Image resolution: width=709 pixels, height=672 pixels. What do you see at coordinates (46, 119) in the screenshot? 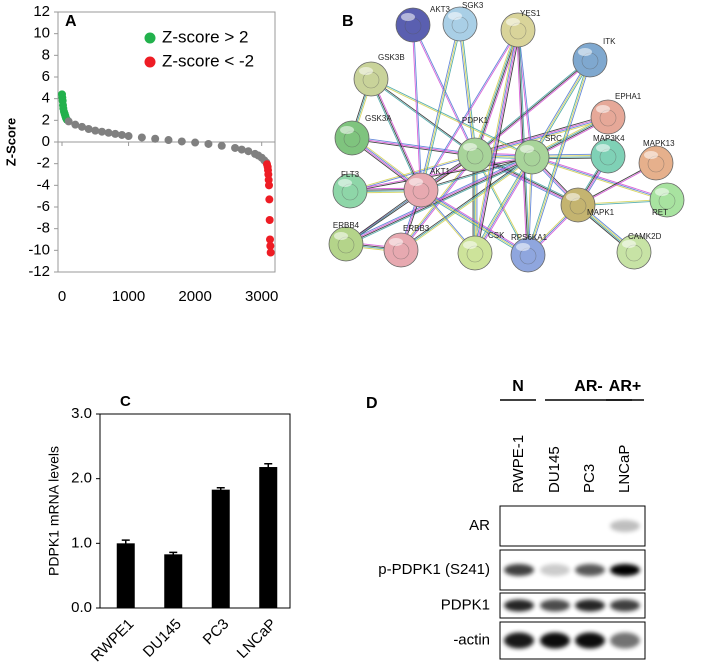
I see `y-tick-label: 2` at bounding box center [46, 119].